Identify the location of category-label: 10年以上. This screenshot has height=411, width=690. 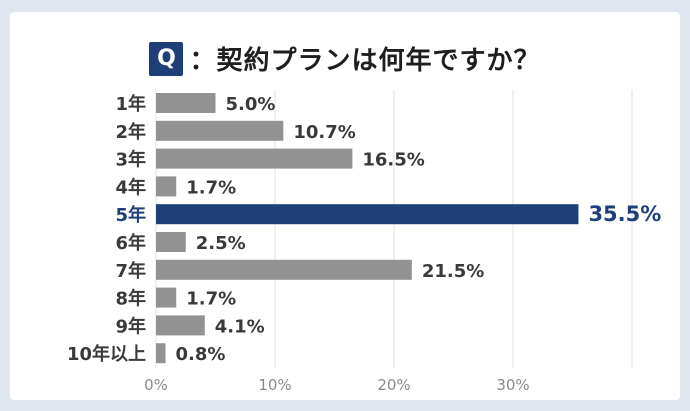
(106, 354).